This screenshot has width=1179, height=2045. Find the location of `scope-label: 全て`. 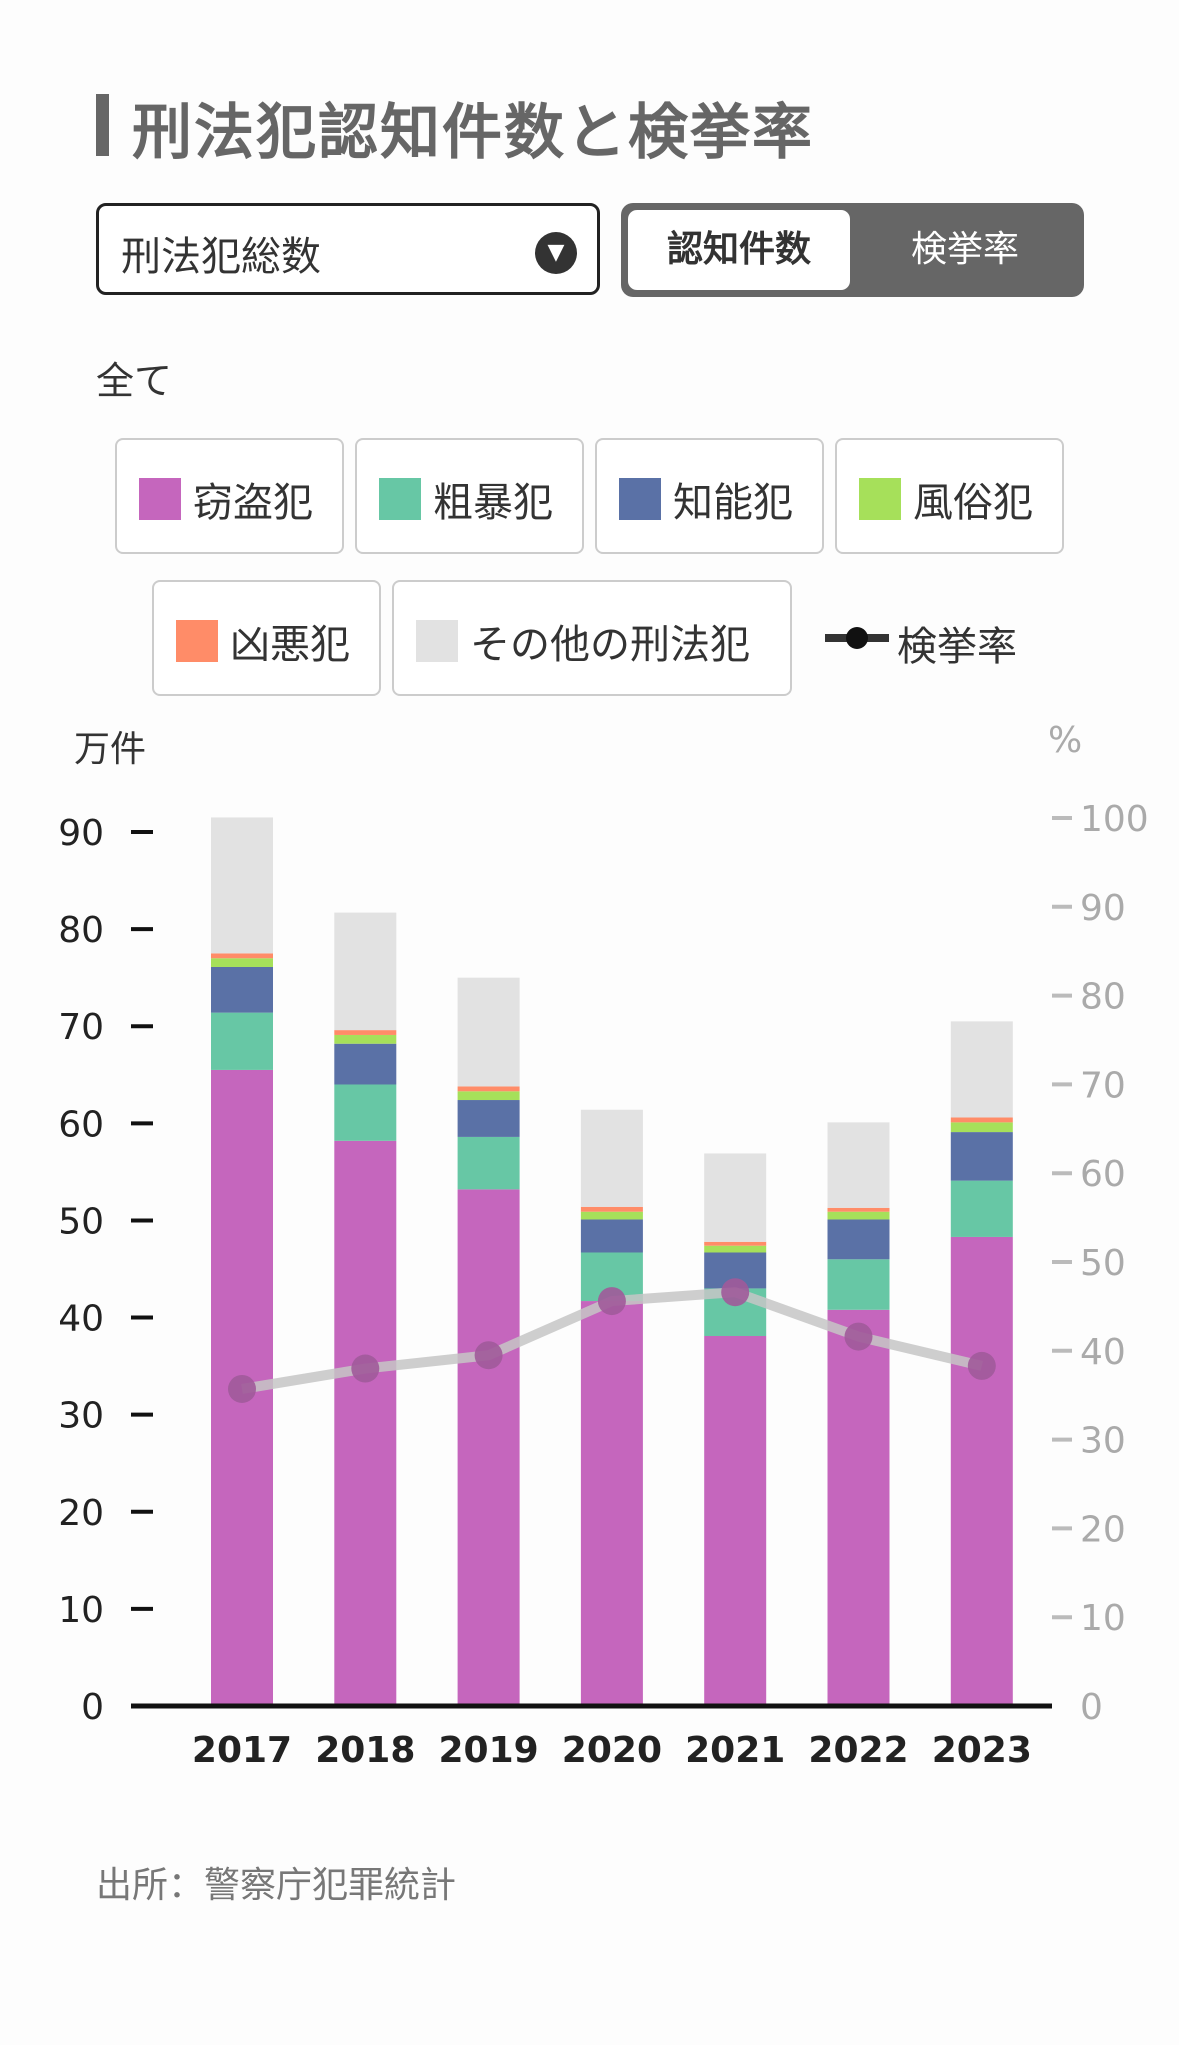

scope-label: 全て is located at coordinates (134, 381).